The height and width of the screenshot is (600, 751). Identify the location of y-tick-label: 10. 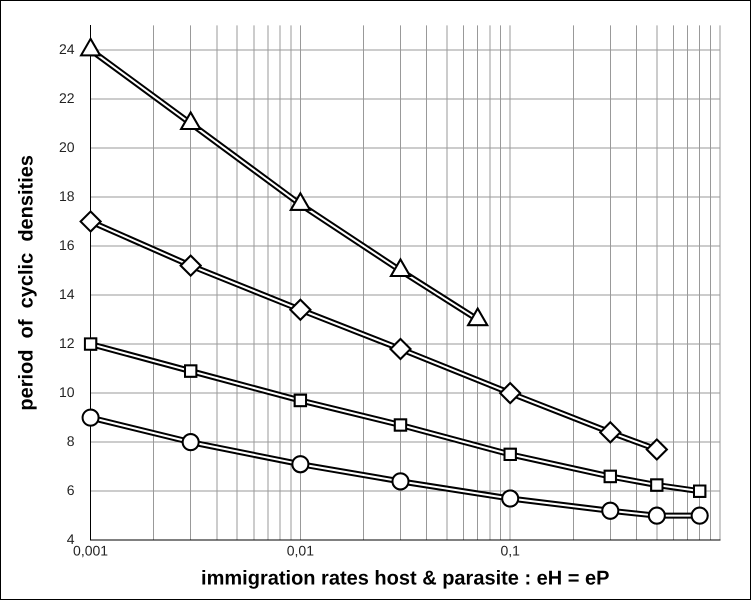
(66, 392).